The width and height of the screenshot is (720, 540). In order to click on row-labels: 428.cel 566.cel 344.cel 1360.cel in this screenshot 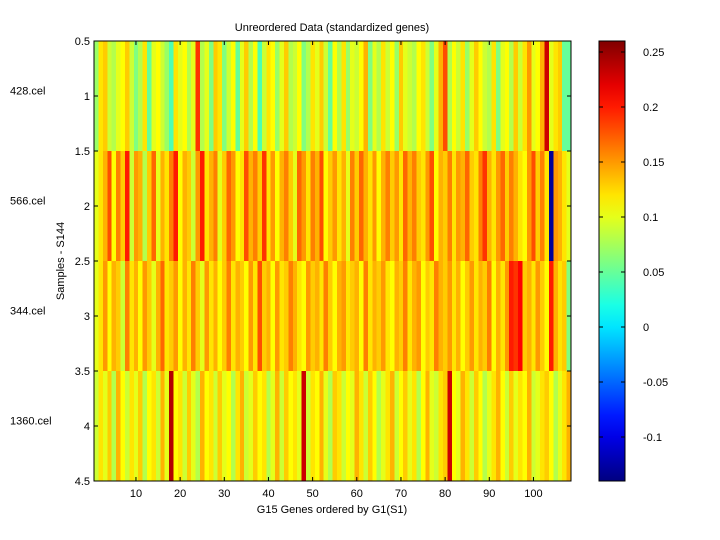, I will do `click(31, 257)`.